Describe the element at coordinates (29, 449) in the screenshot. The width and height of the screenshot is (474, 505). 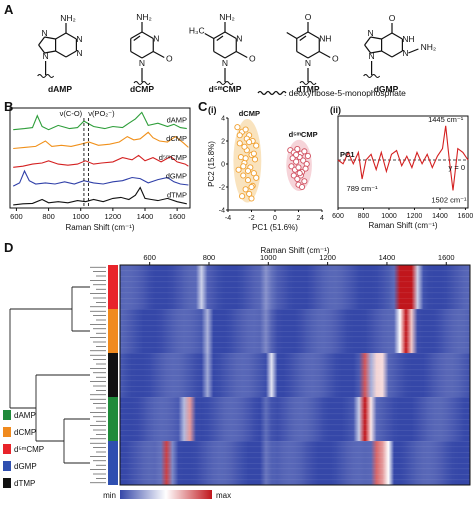
I see `legend-label-2: d⁵ᵐCMP` at that location.